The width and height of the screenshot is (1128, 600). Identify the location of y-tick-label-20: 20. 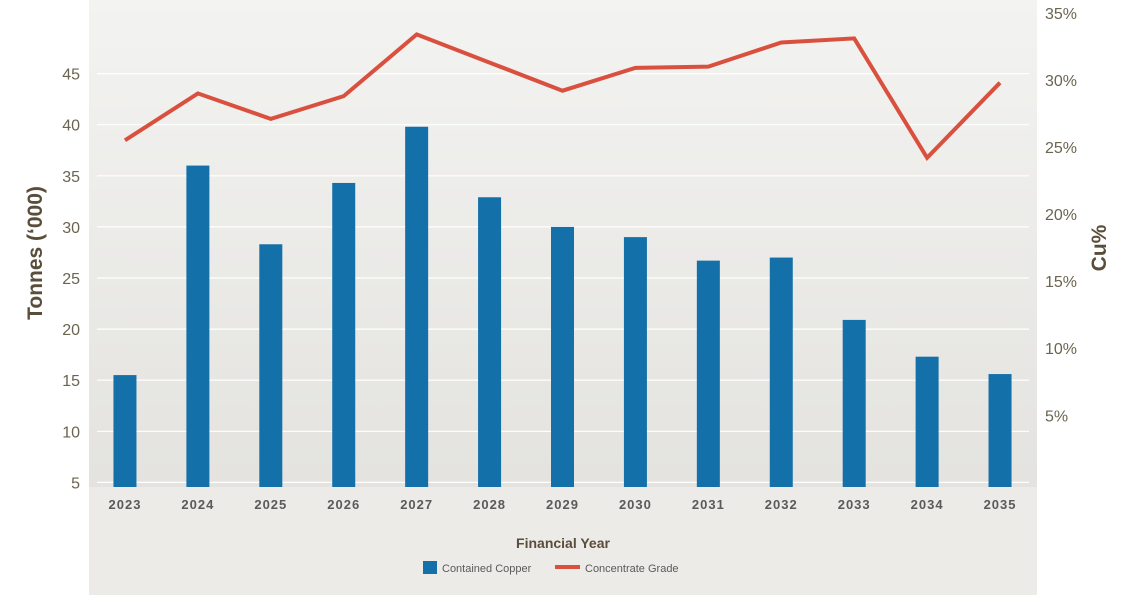
(71, 330).